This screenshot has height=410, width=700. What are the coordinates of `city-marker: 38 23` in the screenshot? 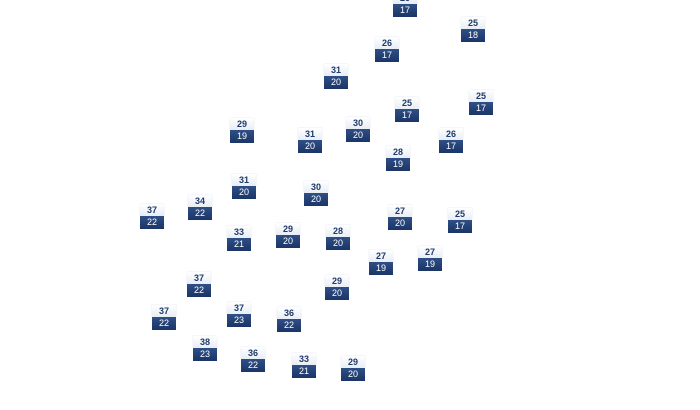 It's located at (205, 348).